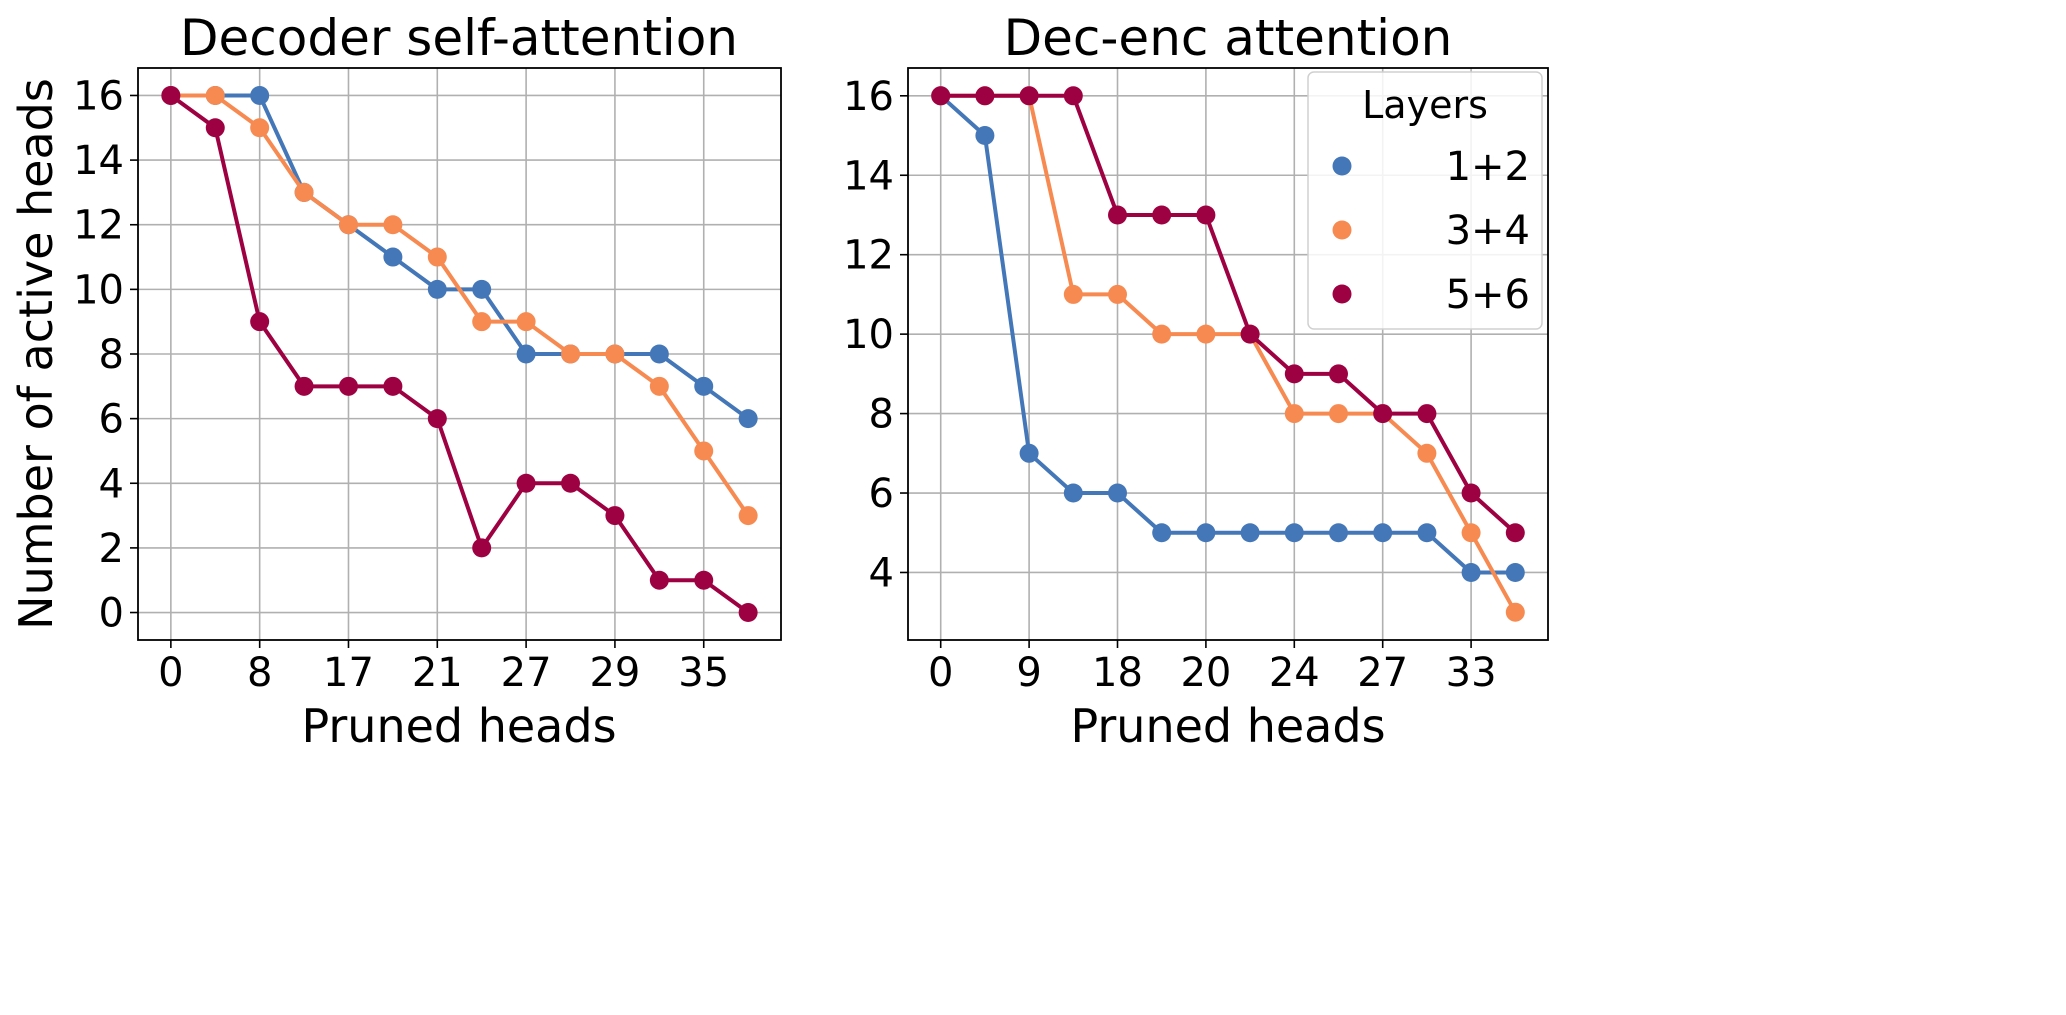 This screenshot has width=2066, height=1015. What do you see at coordinates (1028, 673) in the screenshot?
I see `x-tick-label: 9` at bounding box center [1028, 673].